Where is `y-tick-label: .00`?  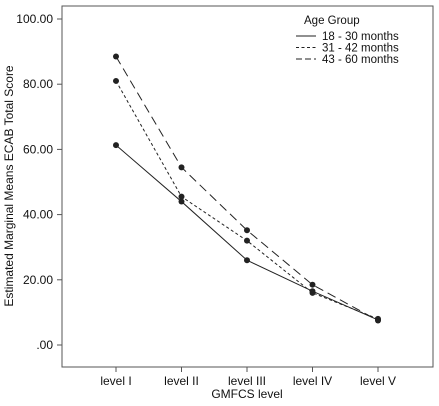 y-tick-label: .00 is located at coordinates (44, 345).